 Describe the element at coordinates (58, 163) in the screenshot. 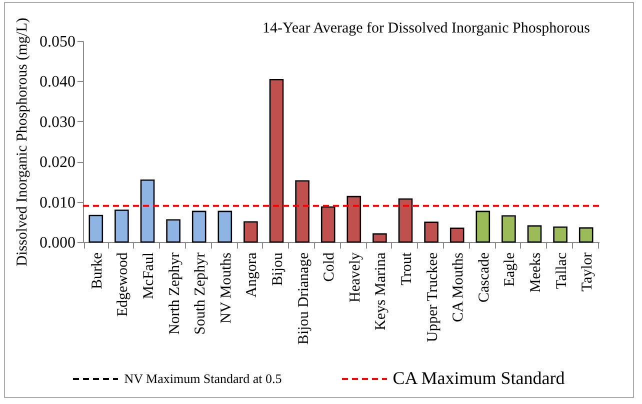

I see `y-tick-label: 0.020` at that location.